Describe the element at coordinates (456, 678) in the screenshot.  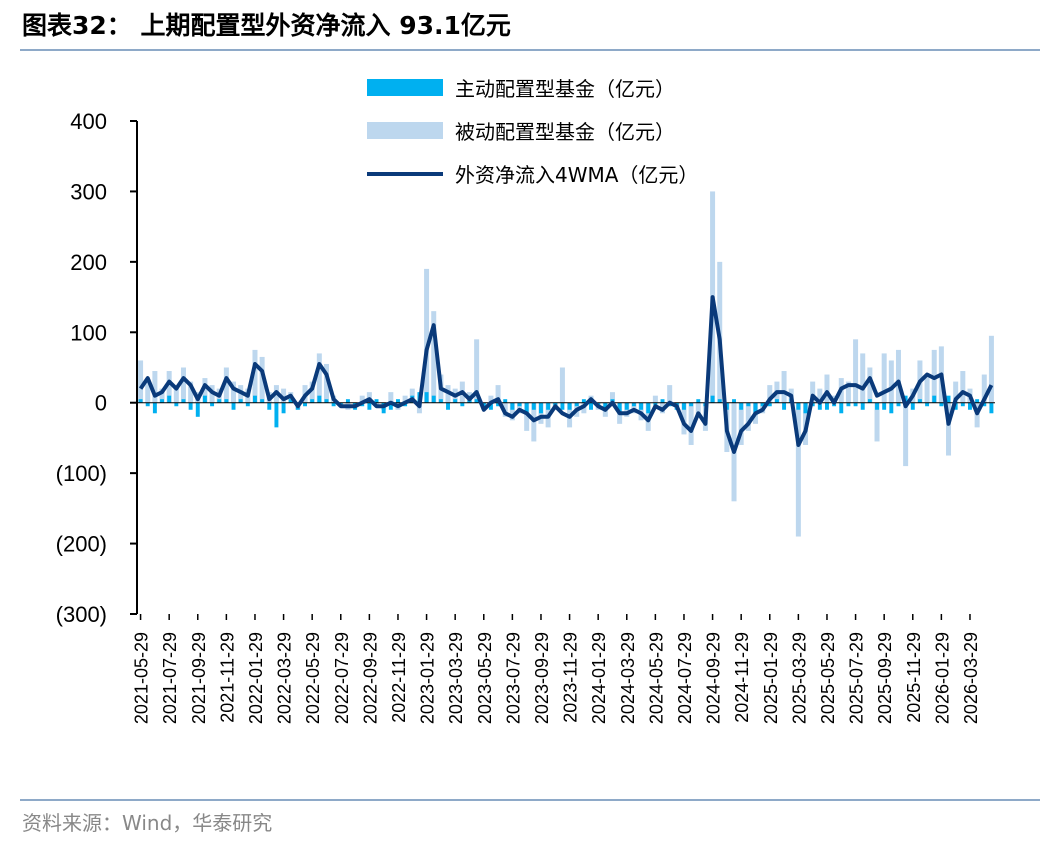
I see `x-tick-label: 2023-03-29` at that location.